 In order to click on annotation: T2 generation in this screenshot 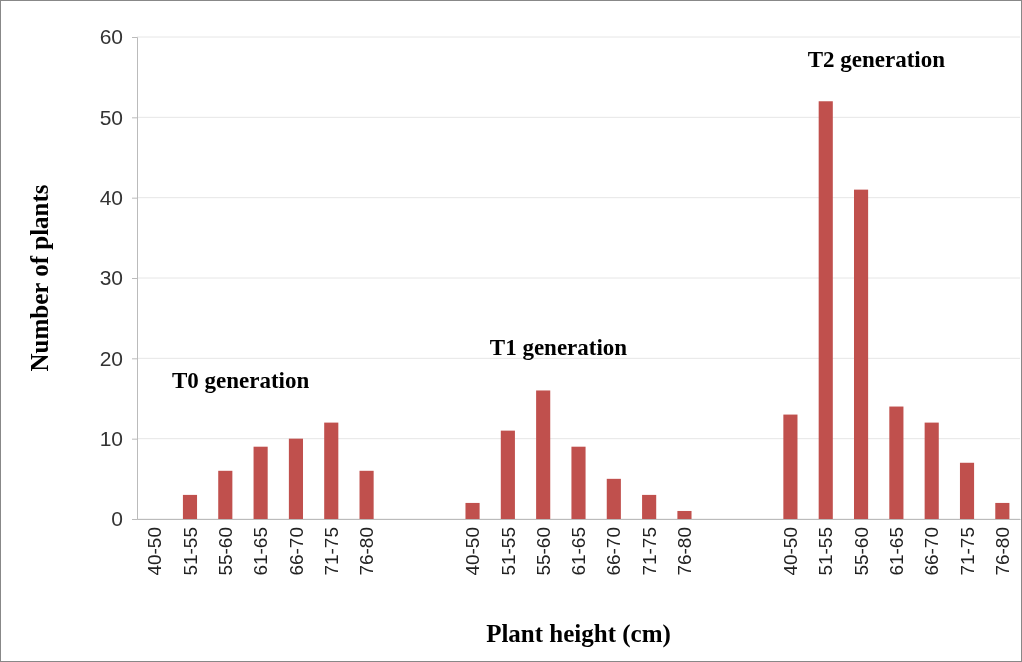, I will do `click(876, 59)`.